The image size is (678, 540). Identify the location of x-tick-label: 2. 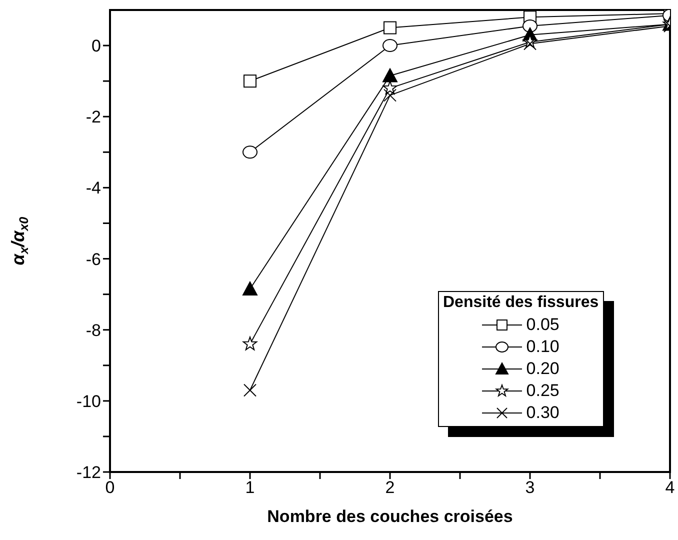
(390, 488).